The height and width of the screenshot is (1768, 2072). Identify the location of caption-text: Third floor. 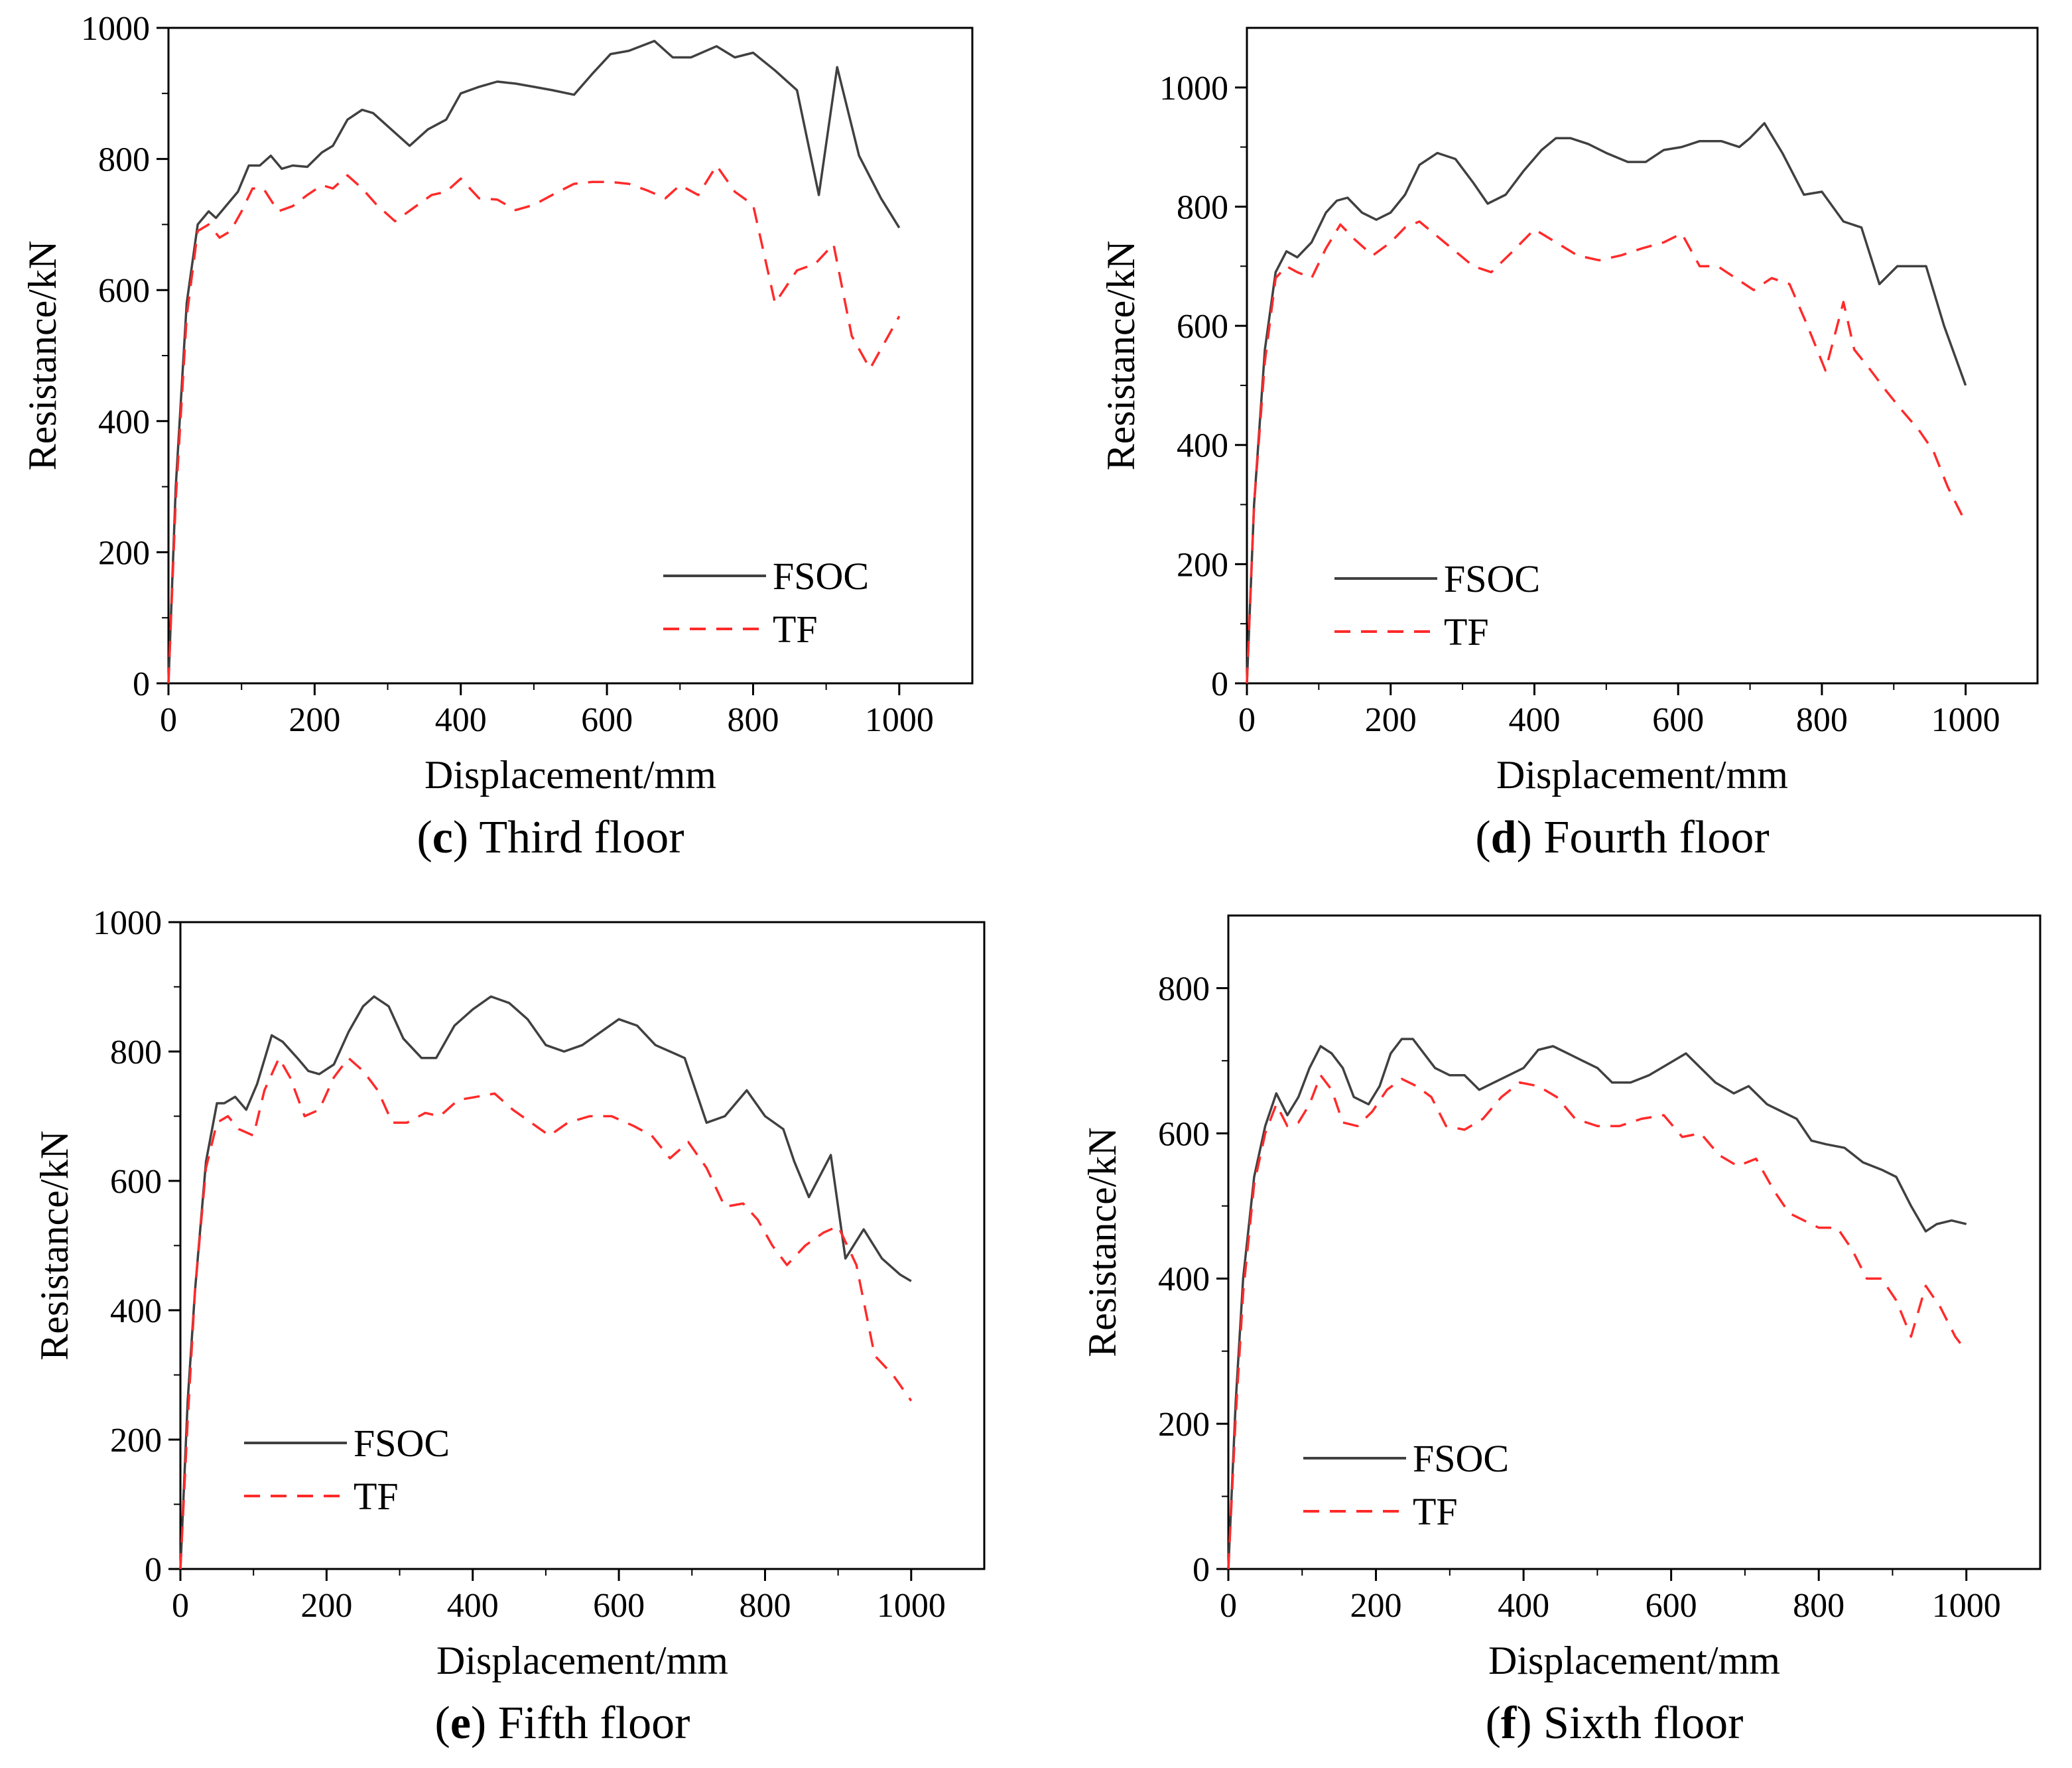
(581, 838).